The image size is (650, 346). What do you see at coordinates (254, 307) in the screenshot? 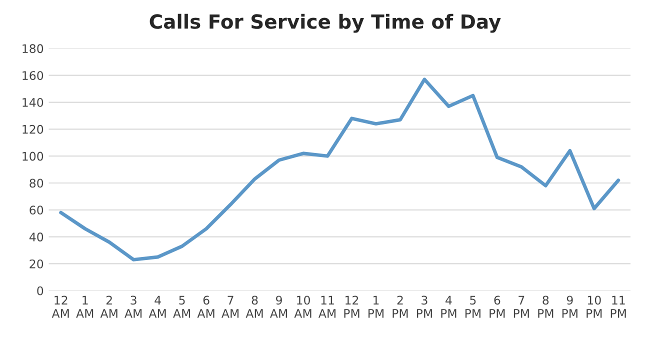
I see `x-tick-label: 8 AM` at bounding box center [254, 307].